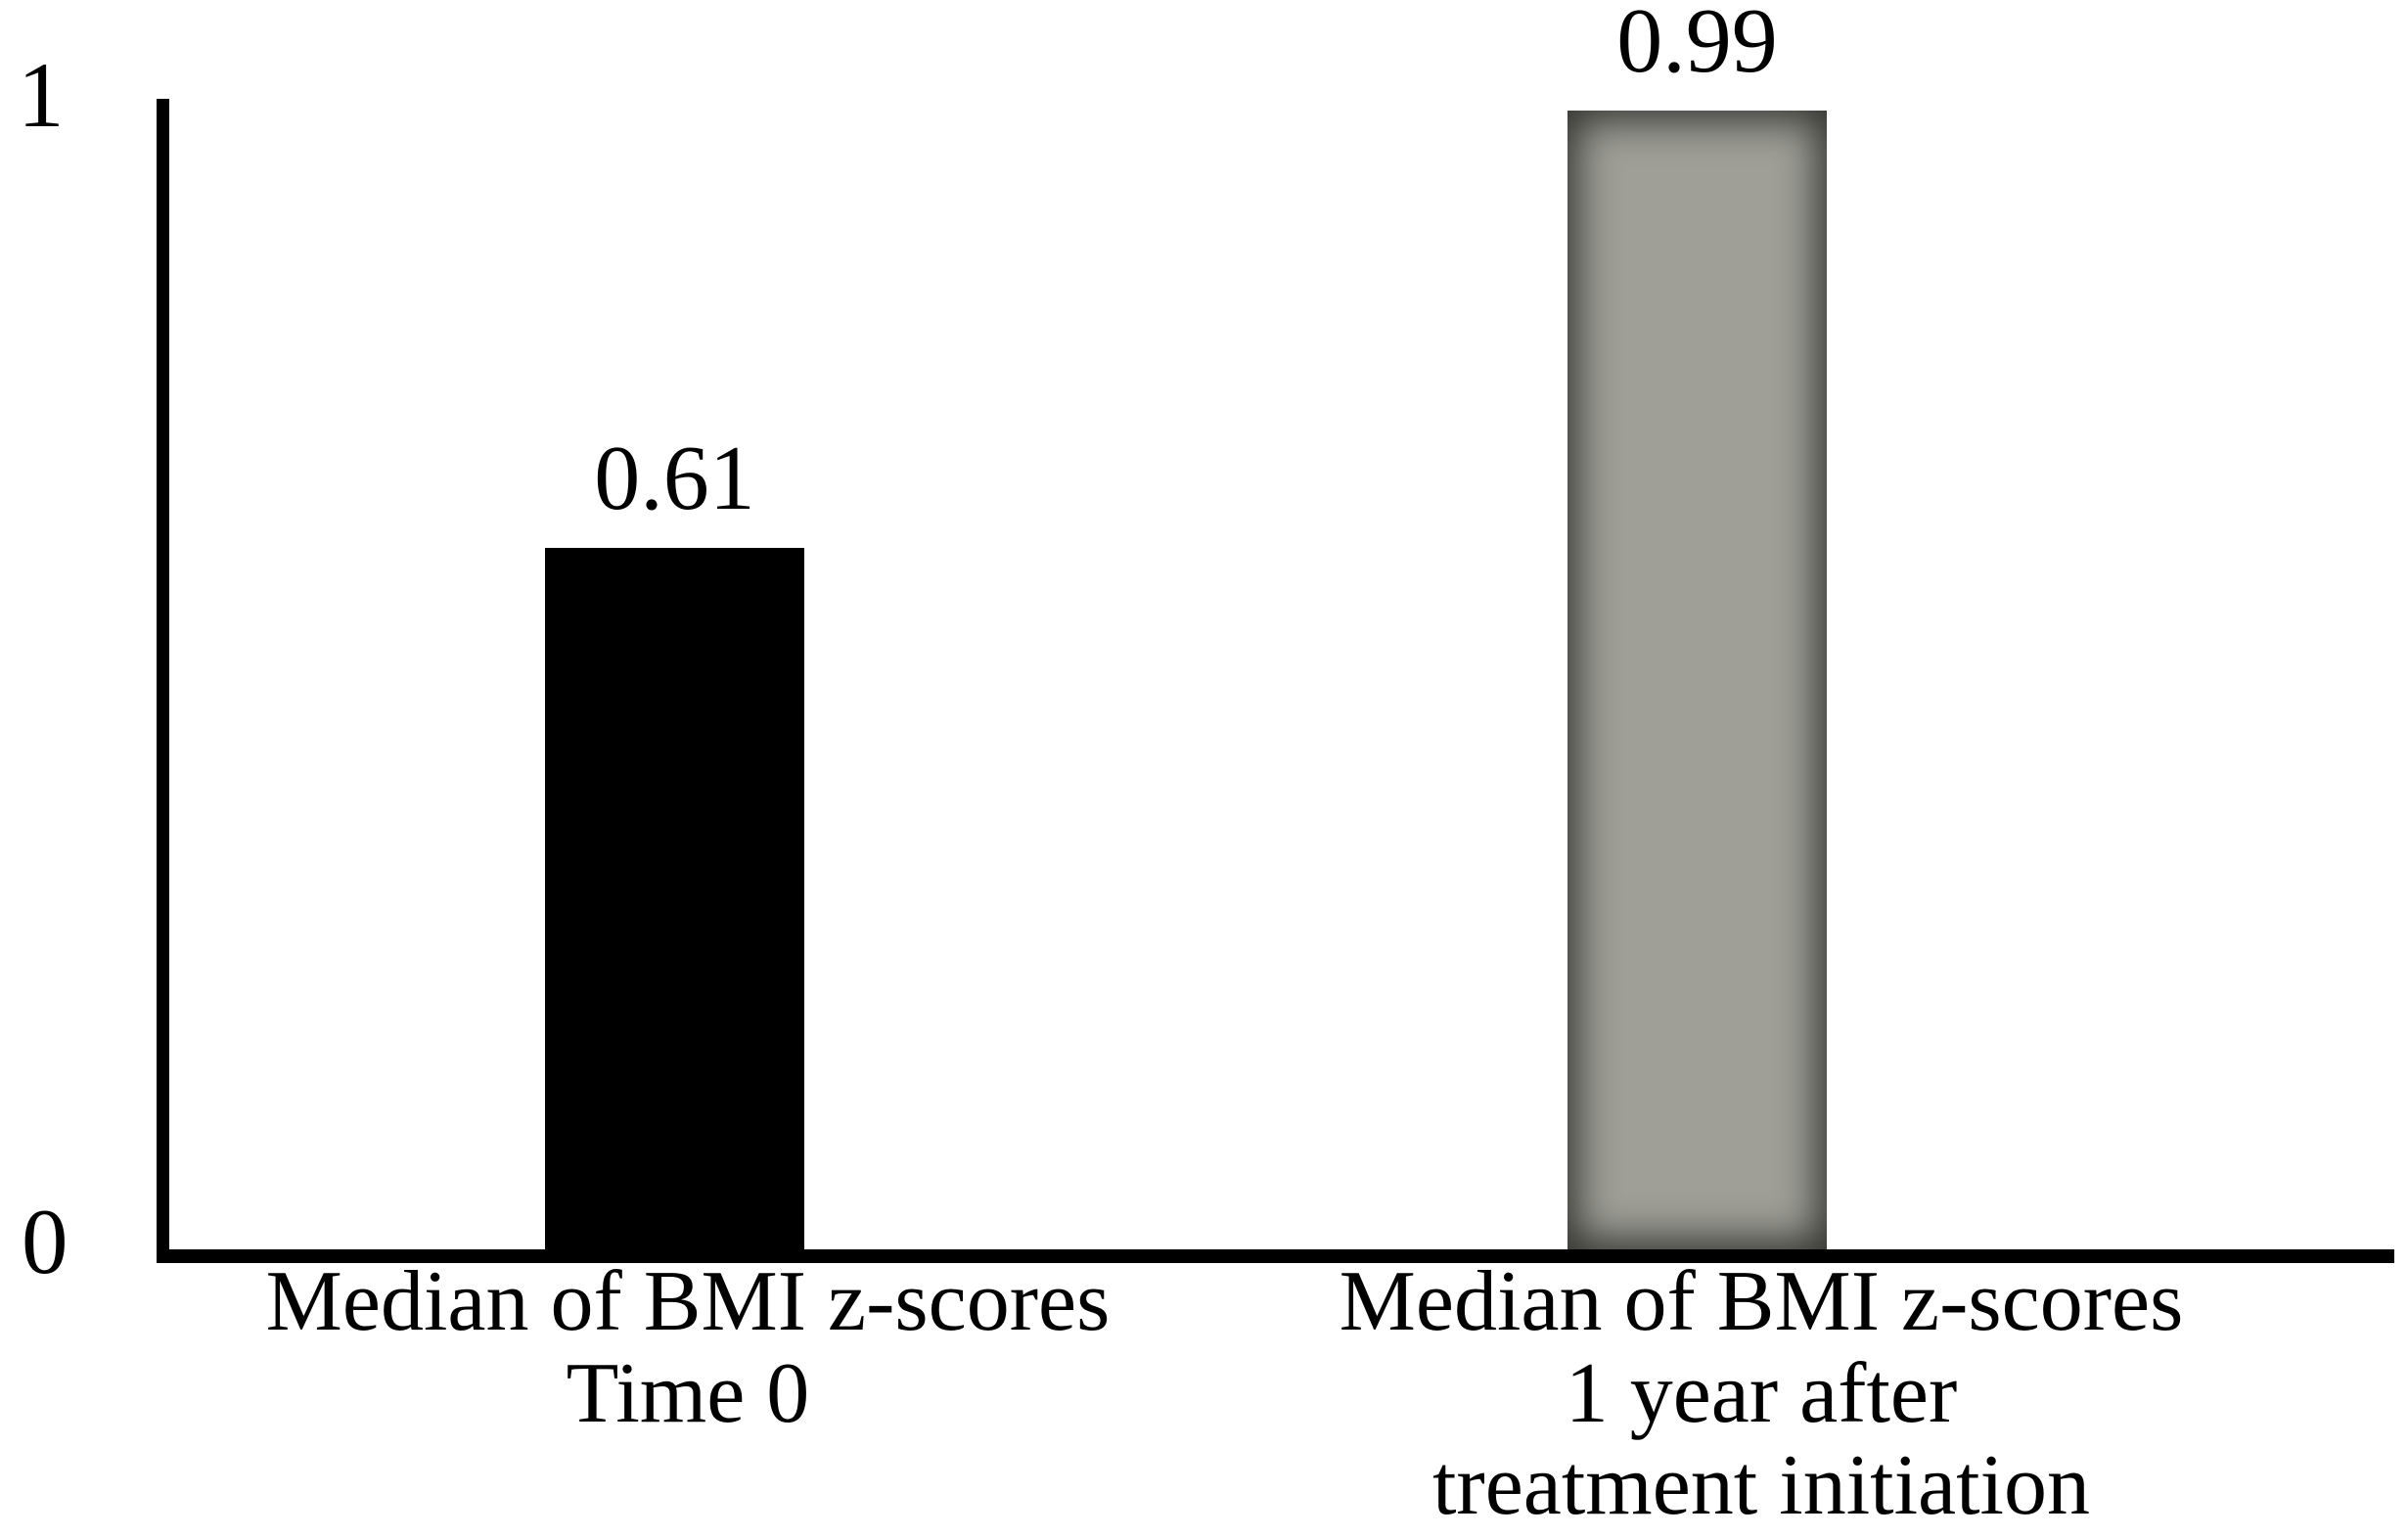  I want to click on y-axis-tick-label-1: 1, so click(41, 95).